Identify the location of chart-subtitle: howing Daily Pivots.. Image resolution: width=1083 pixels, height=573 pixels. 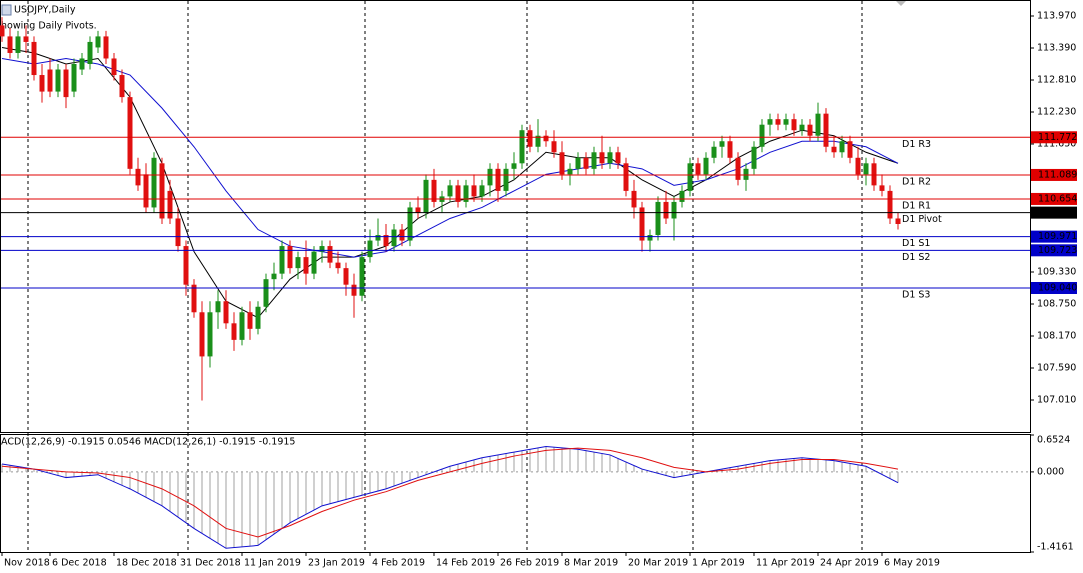
(49, 26).